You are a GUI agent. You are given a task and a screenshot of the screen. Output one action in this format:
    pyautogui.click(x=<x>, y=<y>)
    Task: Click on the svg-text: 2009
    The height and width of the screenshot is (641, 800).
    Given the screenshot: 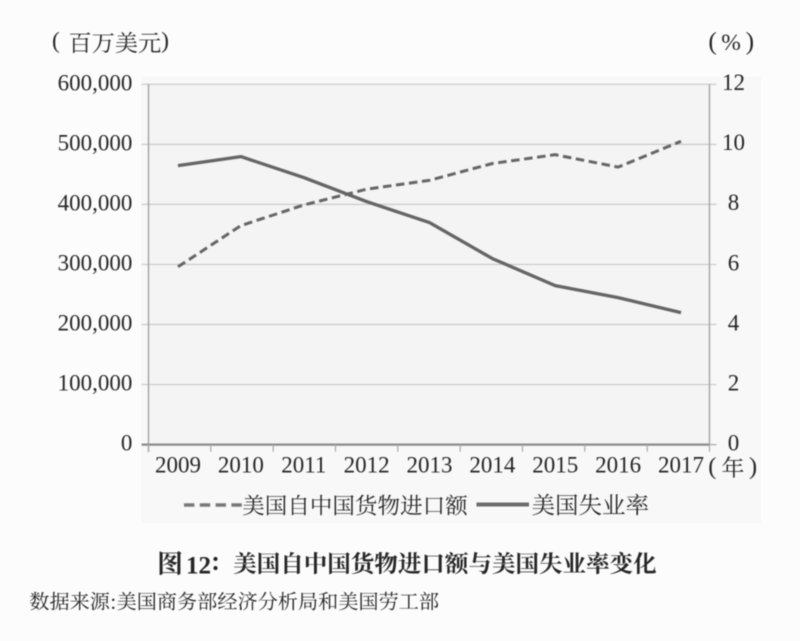 What is the action you would take?
    pyautogui.click(x=178, y=464)
    